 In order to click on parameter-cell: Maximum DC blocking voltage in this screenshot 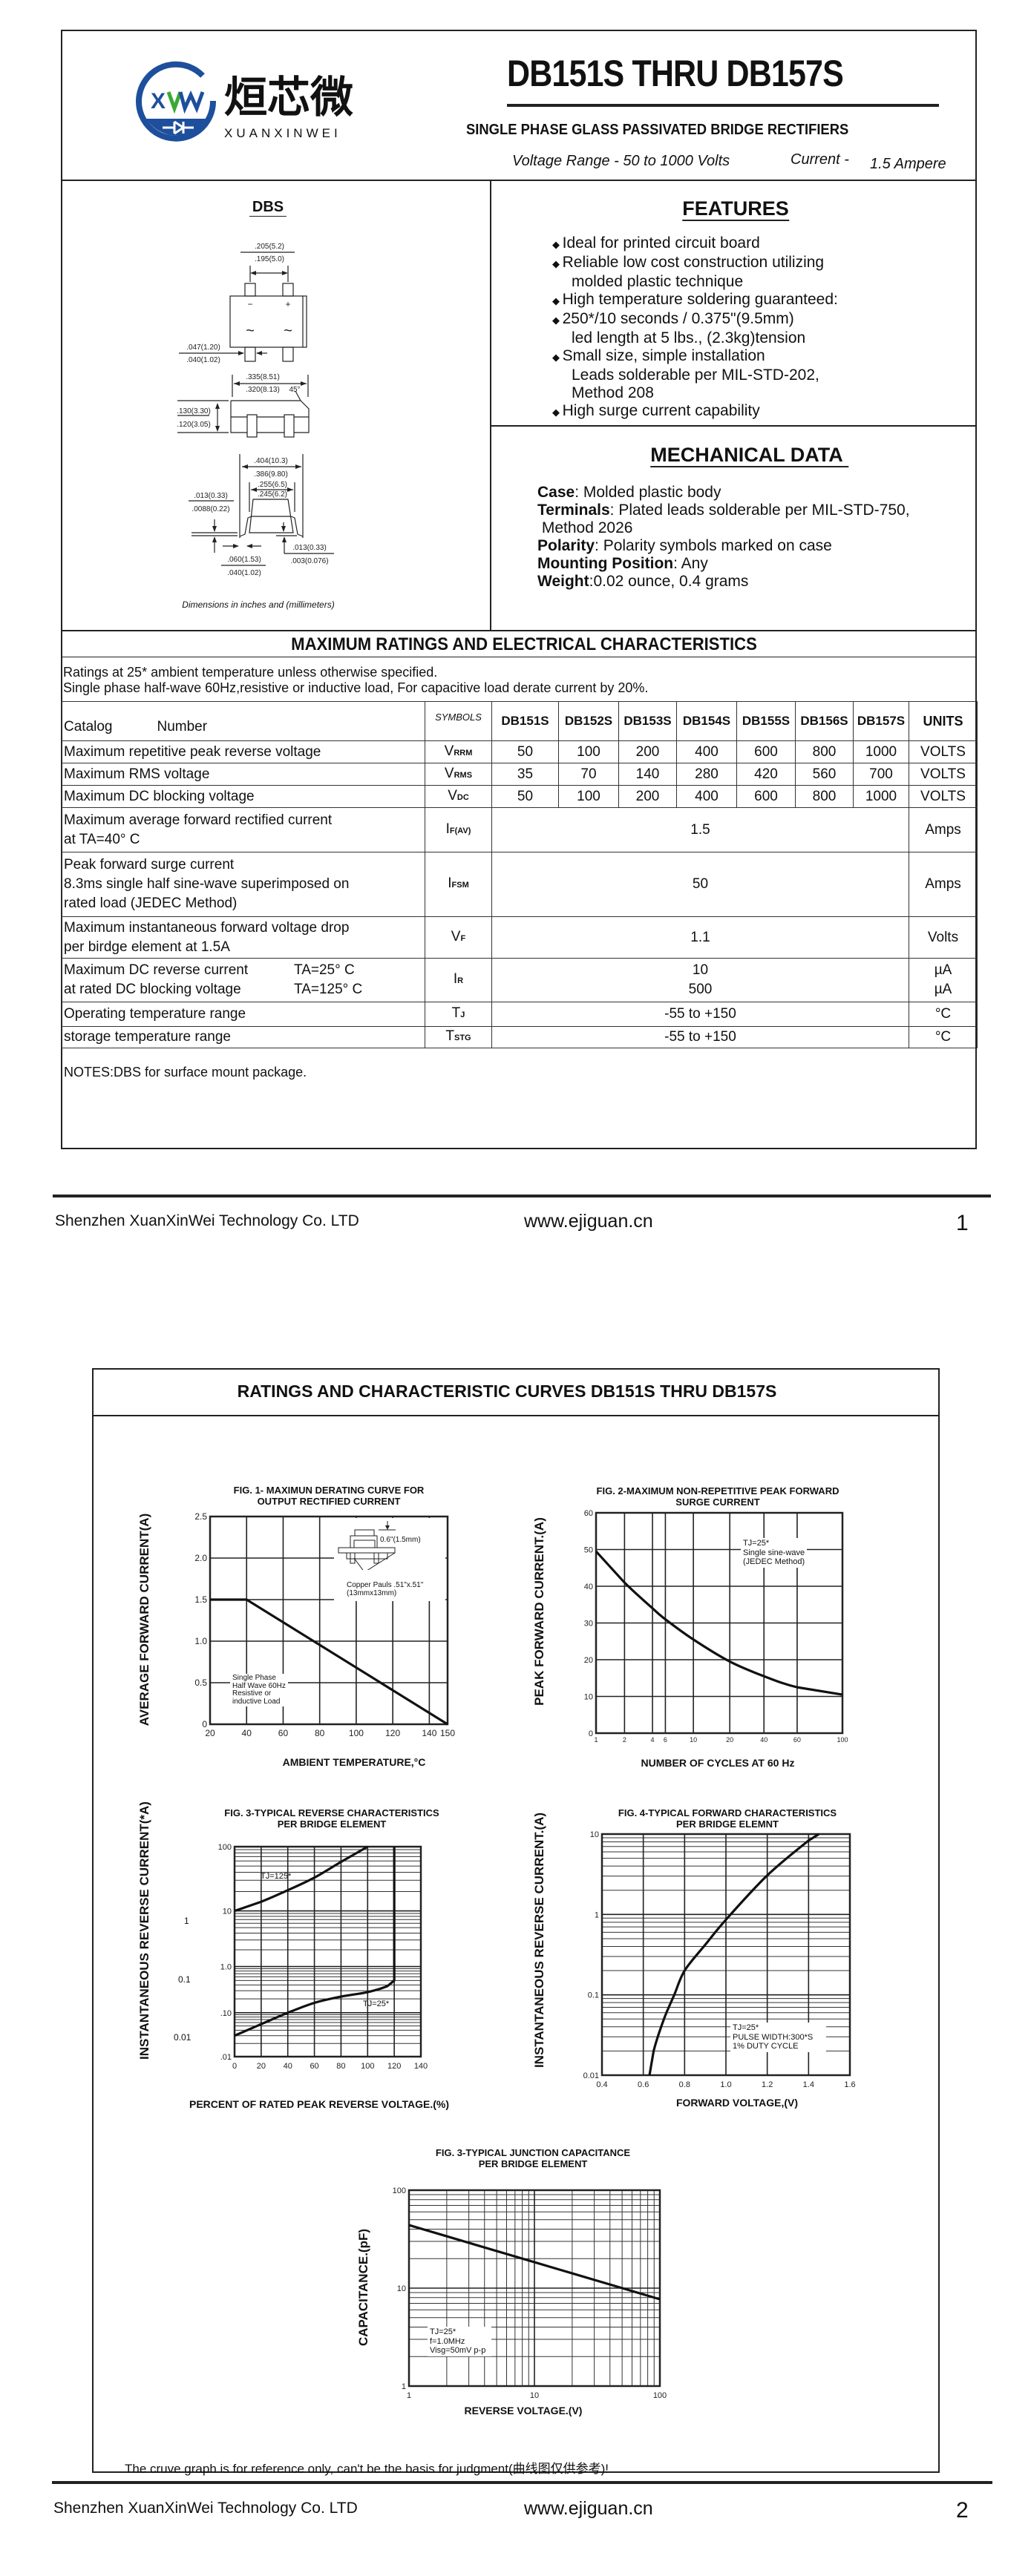, I will do `click(243, 796)`.